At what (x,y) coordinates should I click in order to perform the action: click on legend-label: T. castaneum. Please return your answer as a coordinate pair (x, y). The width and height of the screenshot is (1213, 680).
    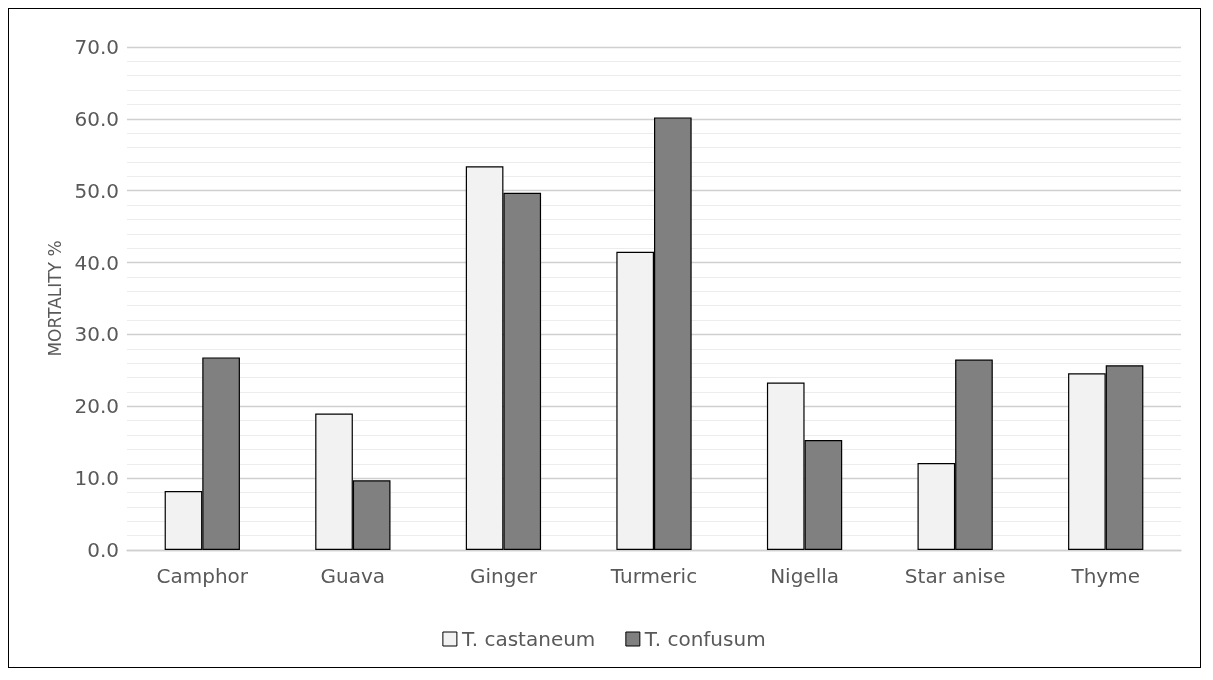
    Looking at the image, I should click on (528, 639).